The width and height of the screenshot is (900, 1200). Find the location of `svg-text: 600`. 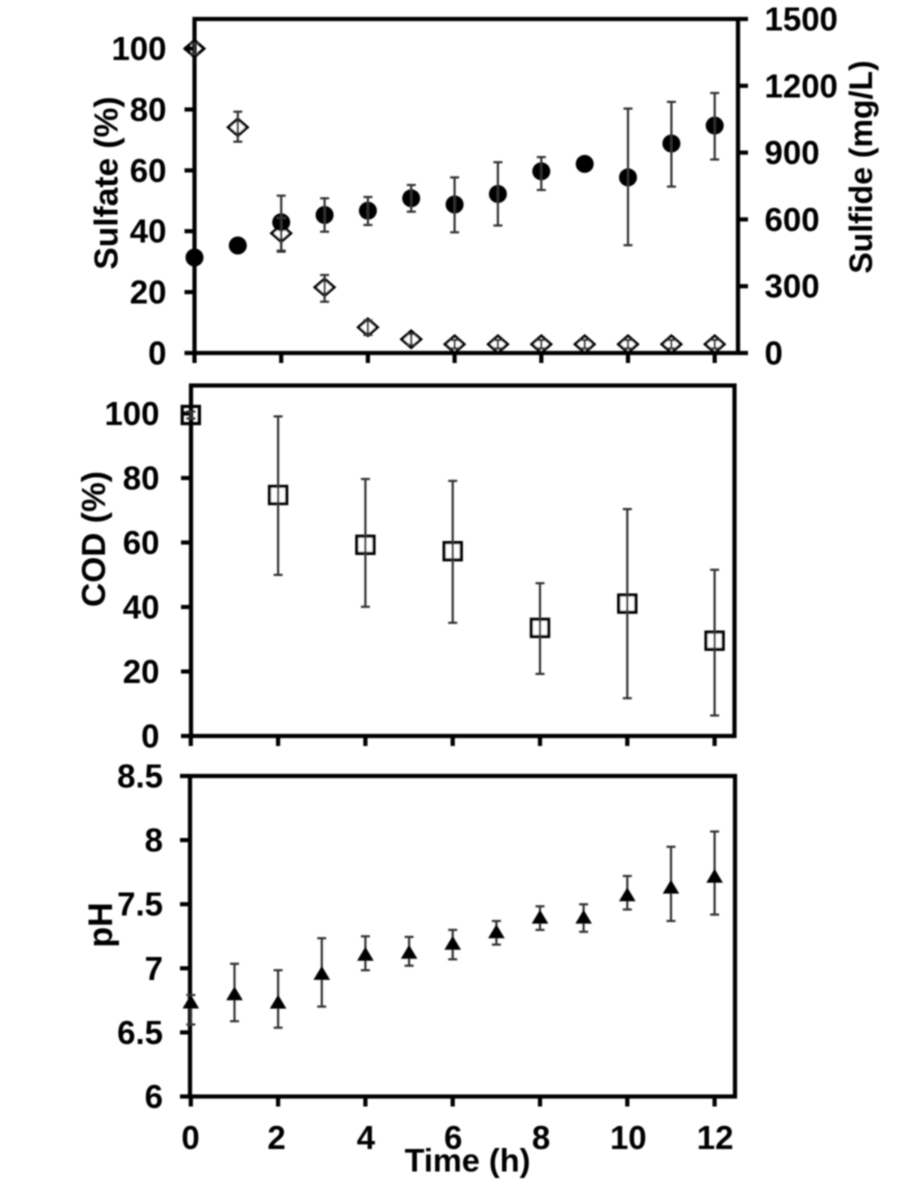

svg-text: 600 is located at coordinates (792, 219).